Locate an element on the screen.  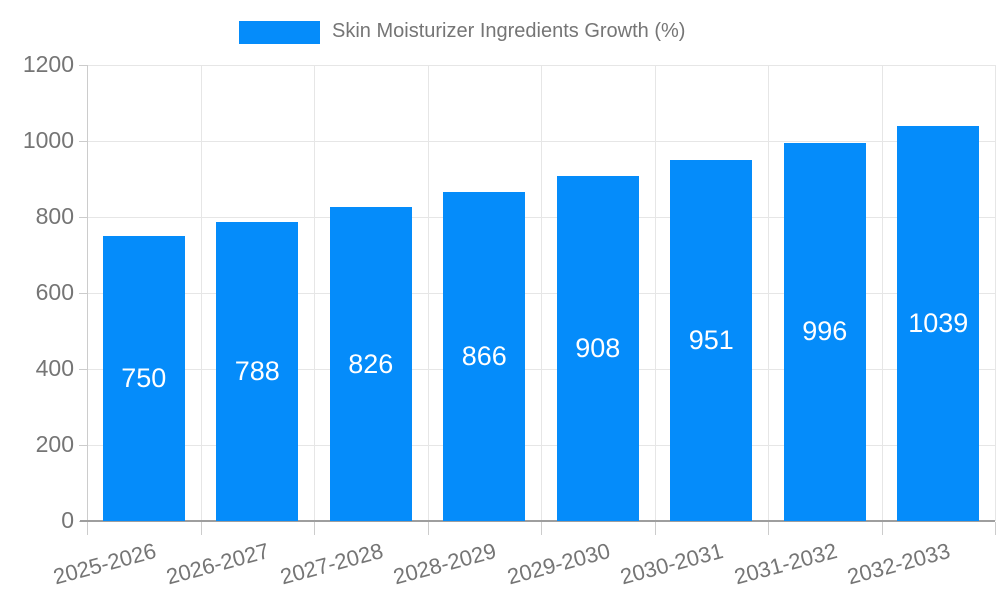
bar-value-label: 1039 is located at coordinates (938, 323).